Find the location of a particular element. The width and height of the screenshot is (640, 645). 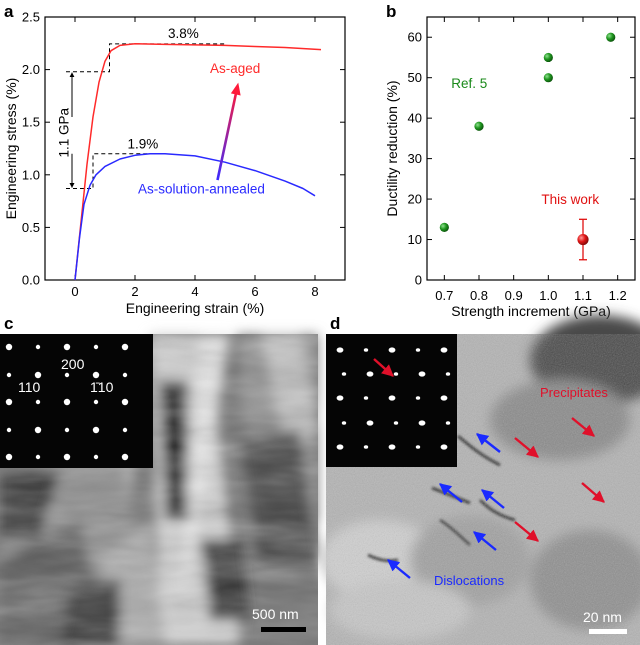

panel-d-inset-arrow is located at coordinates (383, 367).